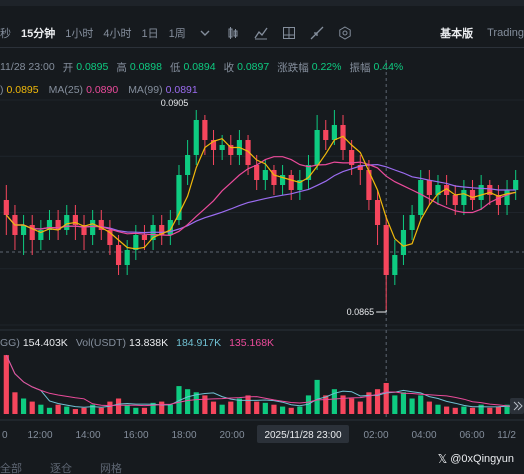 The width and height of the screenshot is (524, 474). I want to click on time-axis-label: 18:00, so click(183, 435).